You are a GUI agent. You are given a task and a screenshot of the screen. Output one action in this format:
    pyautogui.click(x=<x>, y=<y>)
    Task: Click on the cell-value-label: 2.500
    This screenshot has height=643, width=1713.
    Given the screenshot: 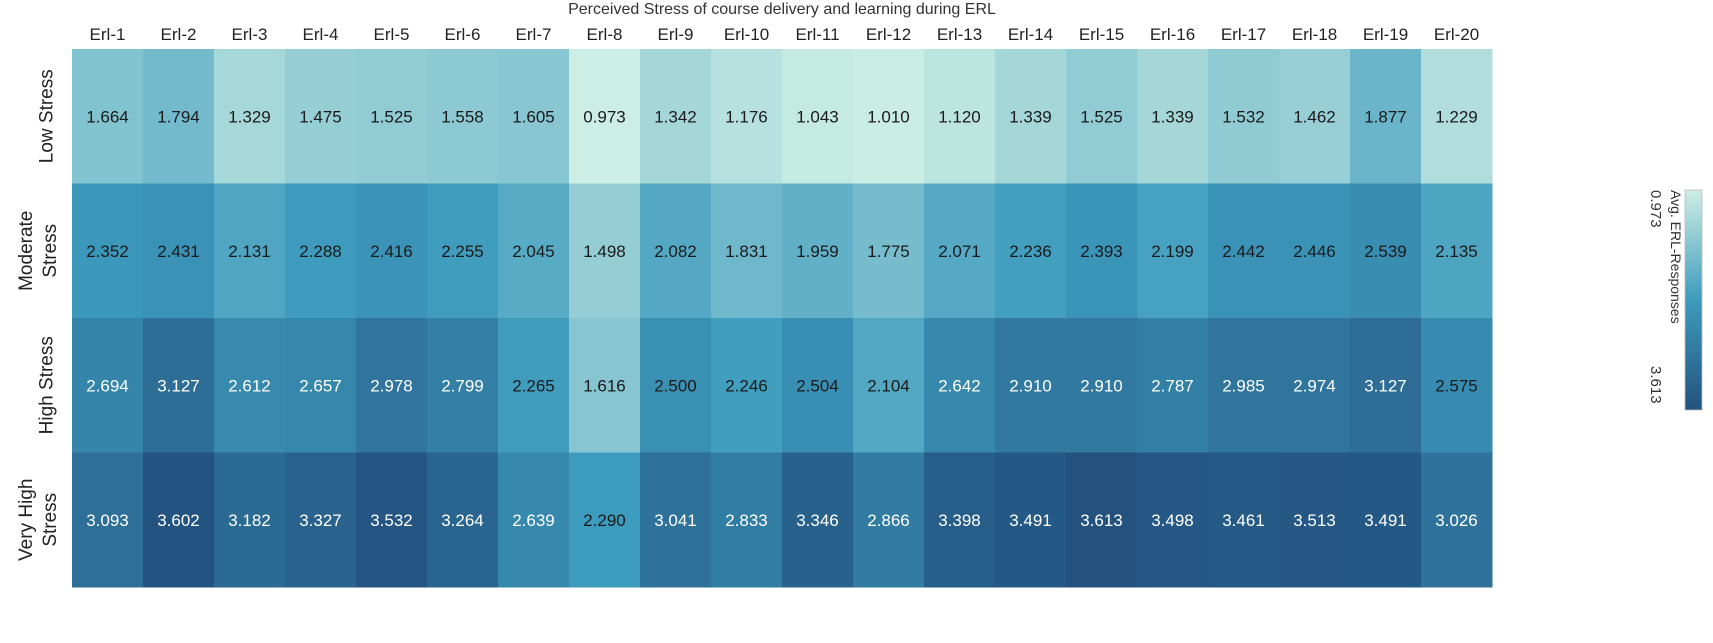 What is the action you would take?
    pyautogui.click(x=675, y=385)
    